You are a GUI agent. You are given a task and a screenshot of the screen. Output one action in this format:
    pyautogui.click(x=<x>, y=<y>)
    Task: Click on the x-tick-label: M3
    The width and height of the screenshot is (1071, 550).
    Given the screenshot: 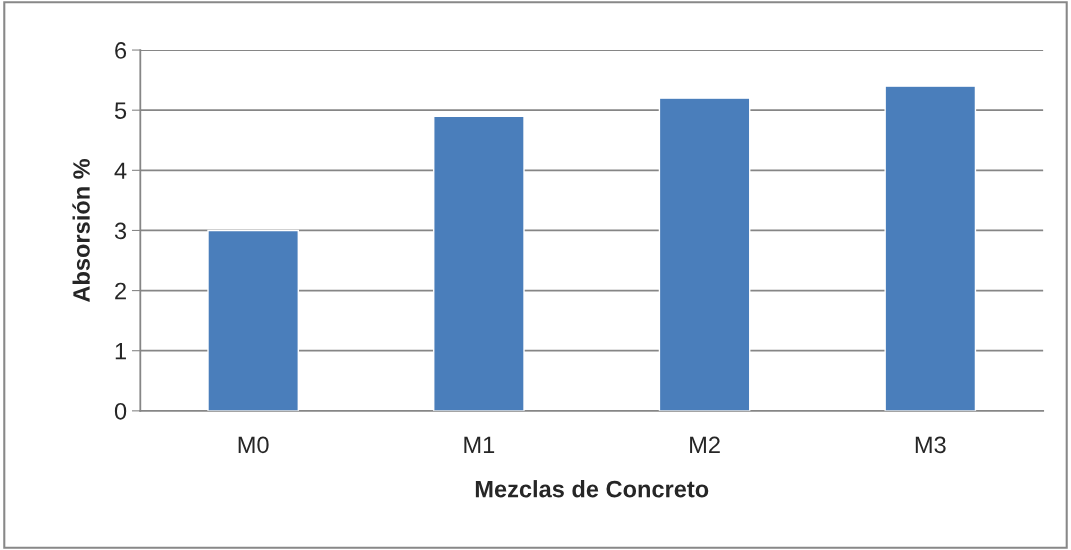 What is the action you would take?
    pyautogui.click(x=930, y=445)
    